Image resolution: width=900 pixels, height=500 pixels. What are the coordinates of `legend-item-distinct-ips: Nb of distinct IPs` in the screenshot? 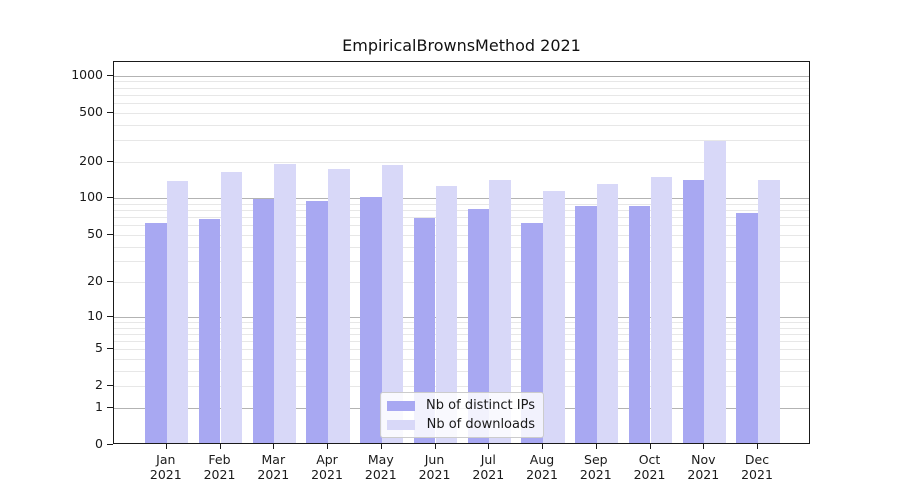 It's located at (461, 405).